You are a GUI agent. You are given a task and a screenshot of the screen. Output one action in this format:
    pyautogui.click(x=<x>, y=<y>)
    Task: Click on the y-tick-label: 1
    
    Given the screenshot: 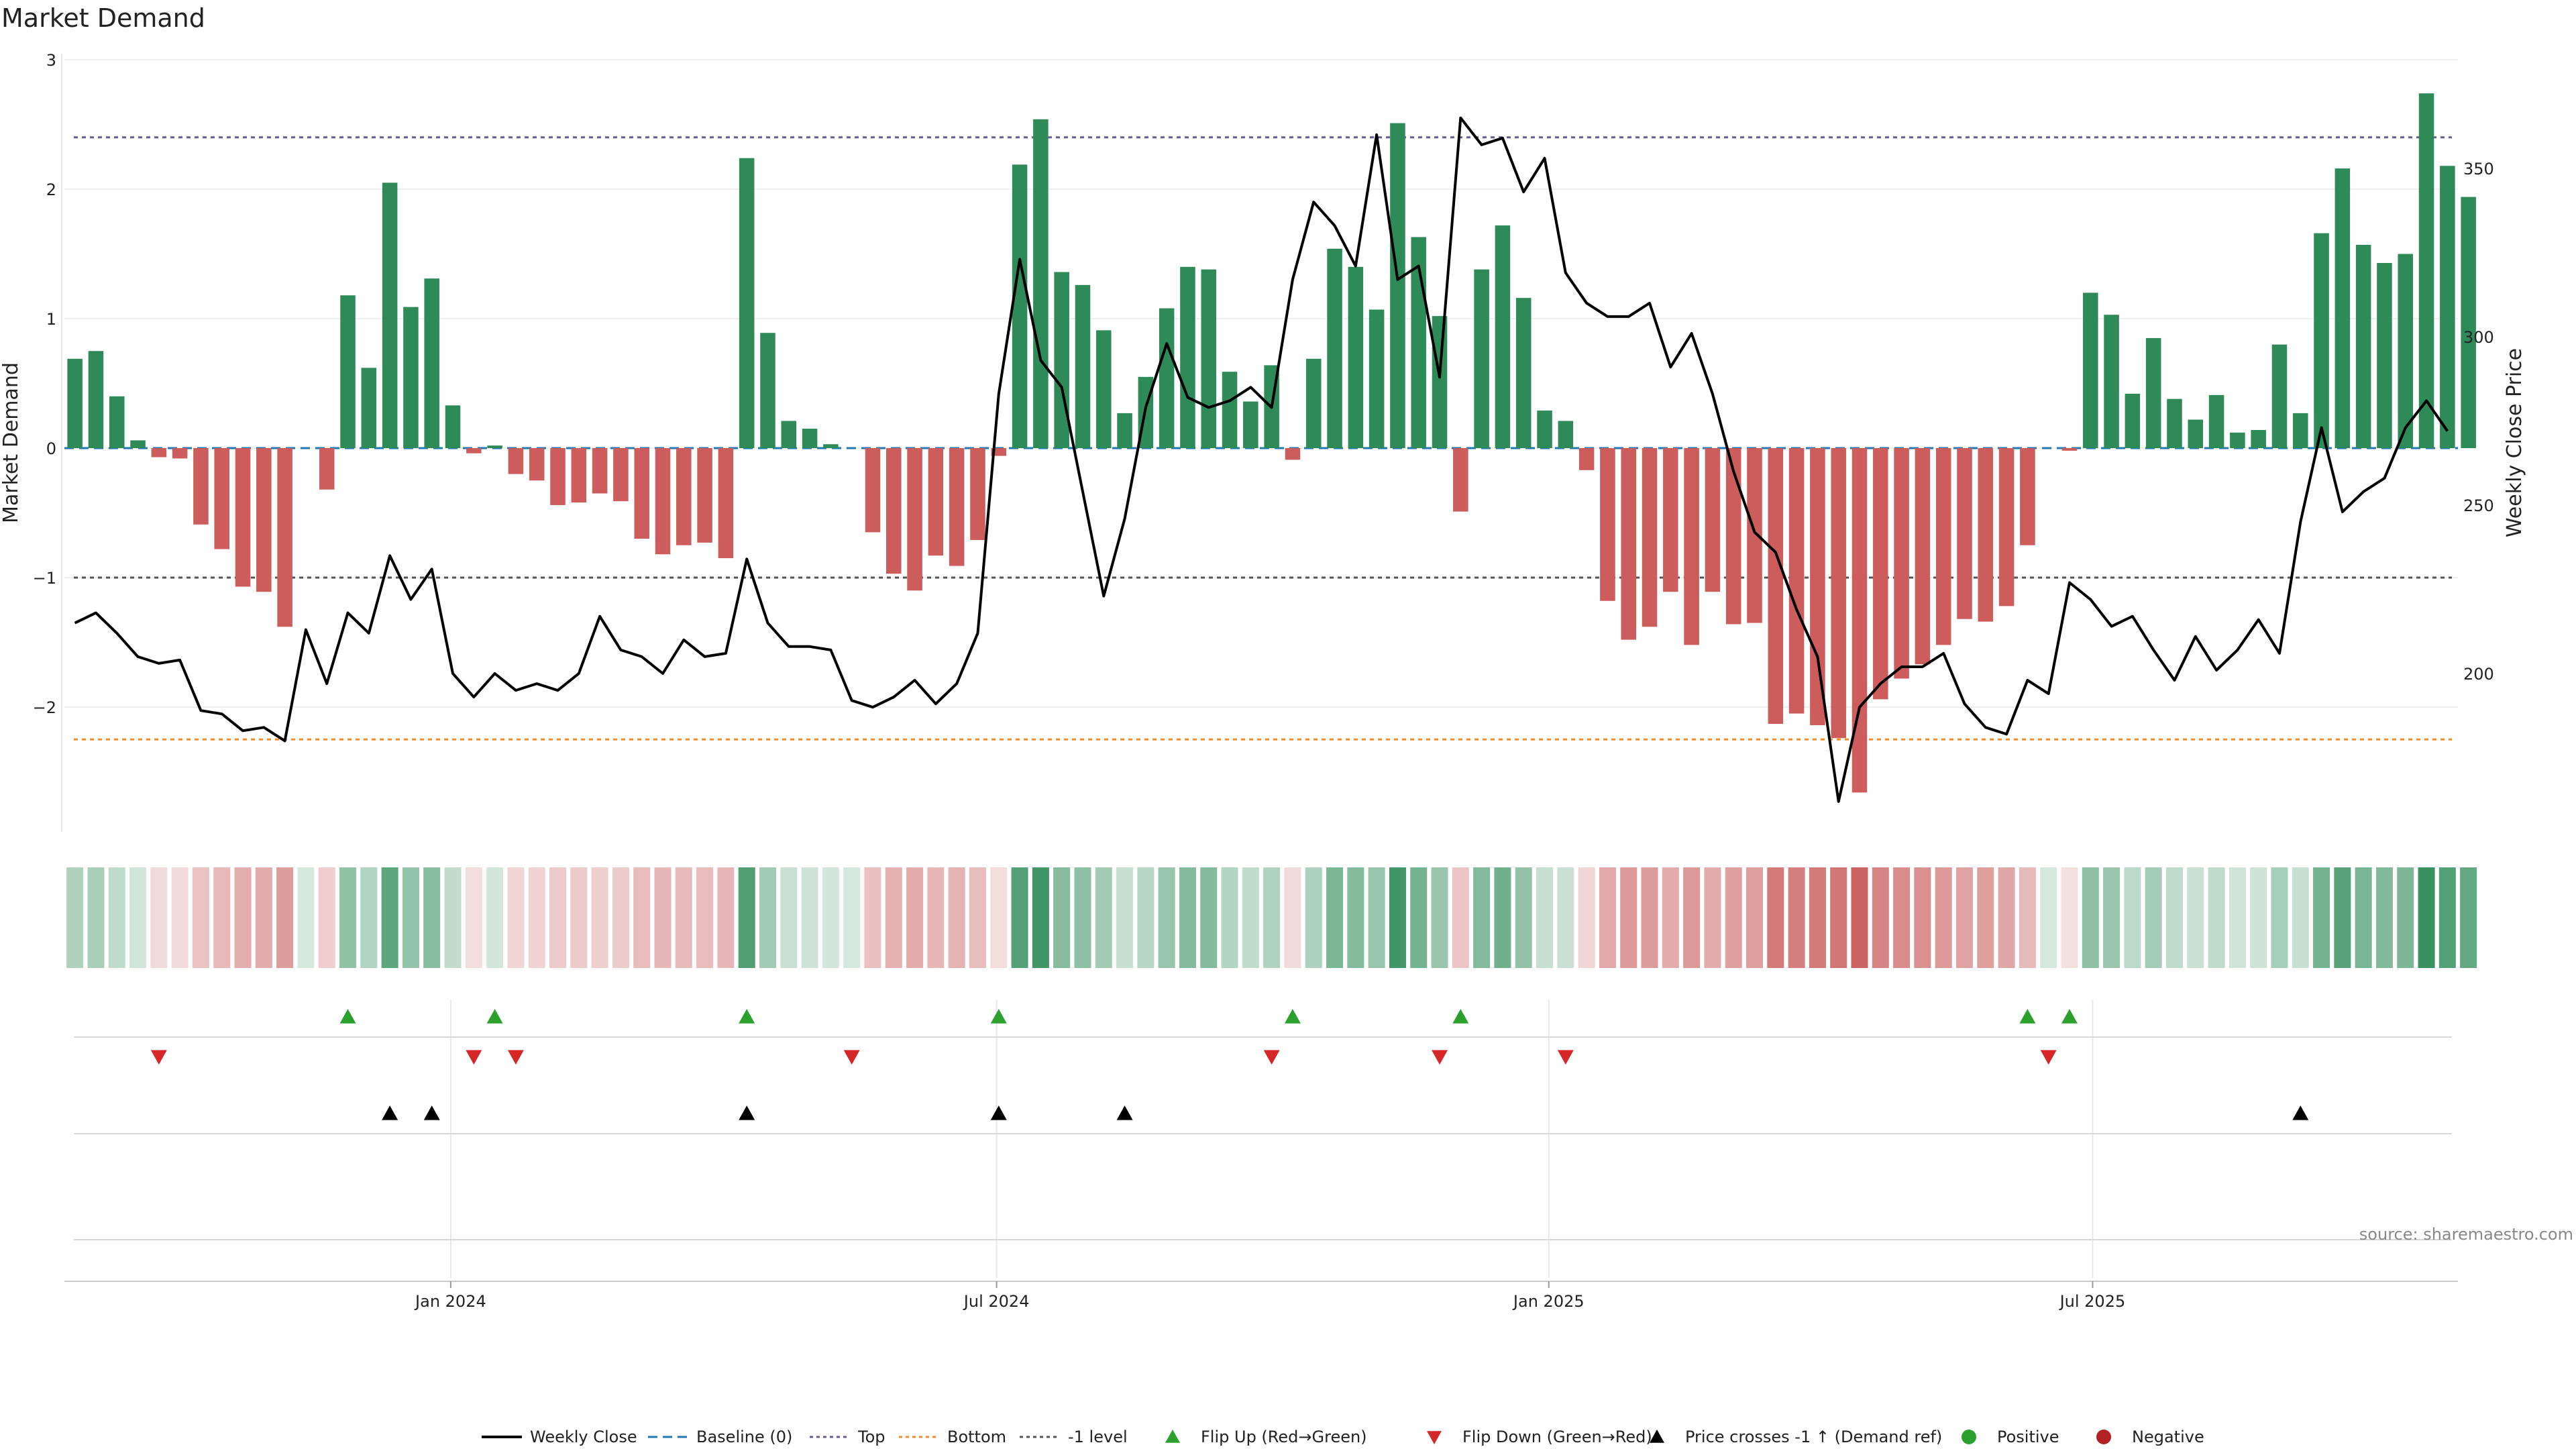 What is the action you would take?
    pyautogui.click(x=51, y=319)
    